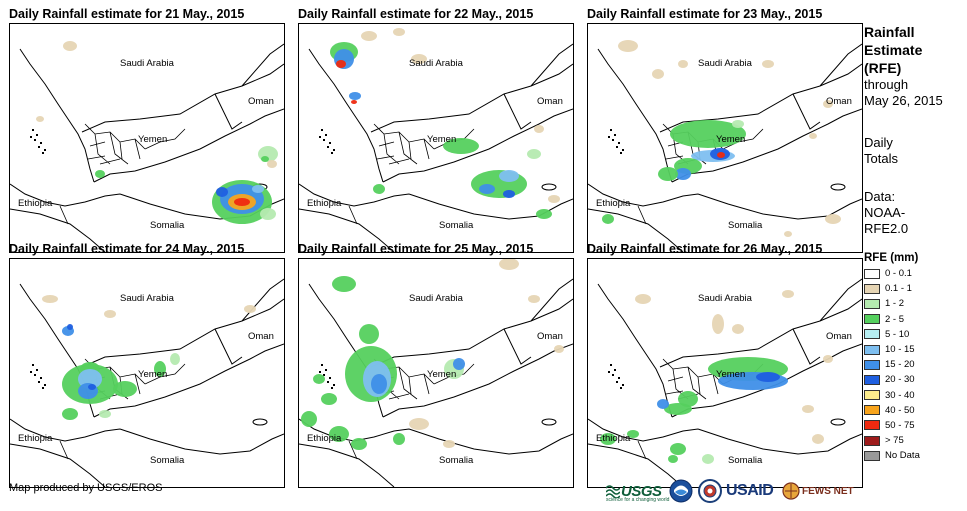 This screenshot has width=967, height=511. Describe the element at coordinates (903, 100) in the screenshot. I see `sidebar-date: May 26, 2015` at that location.